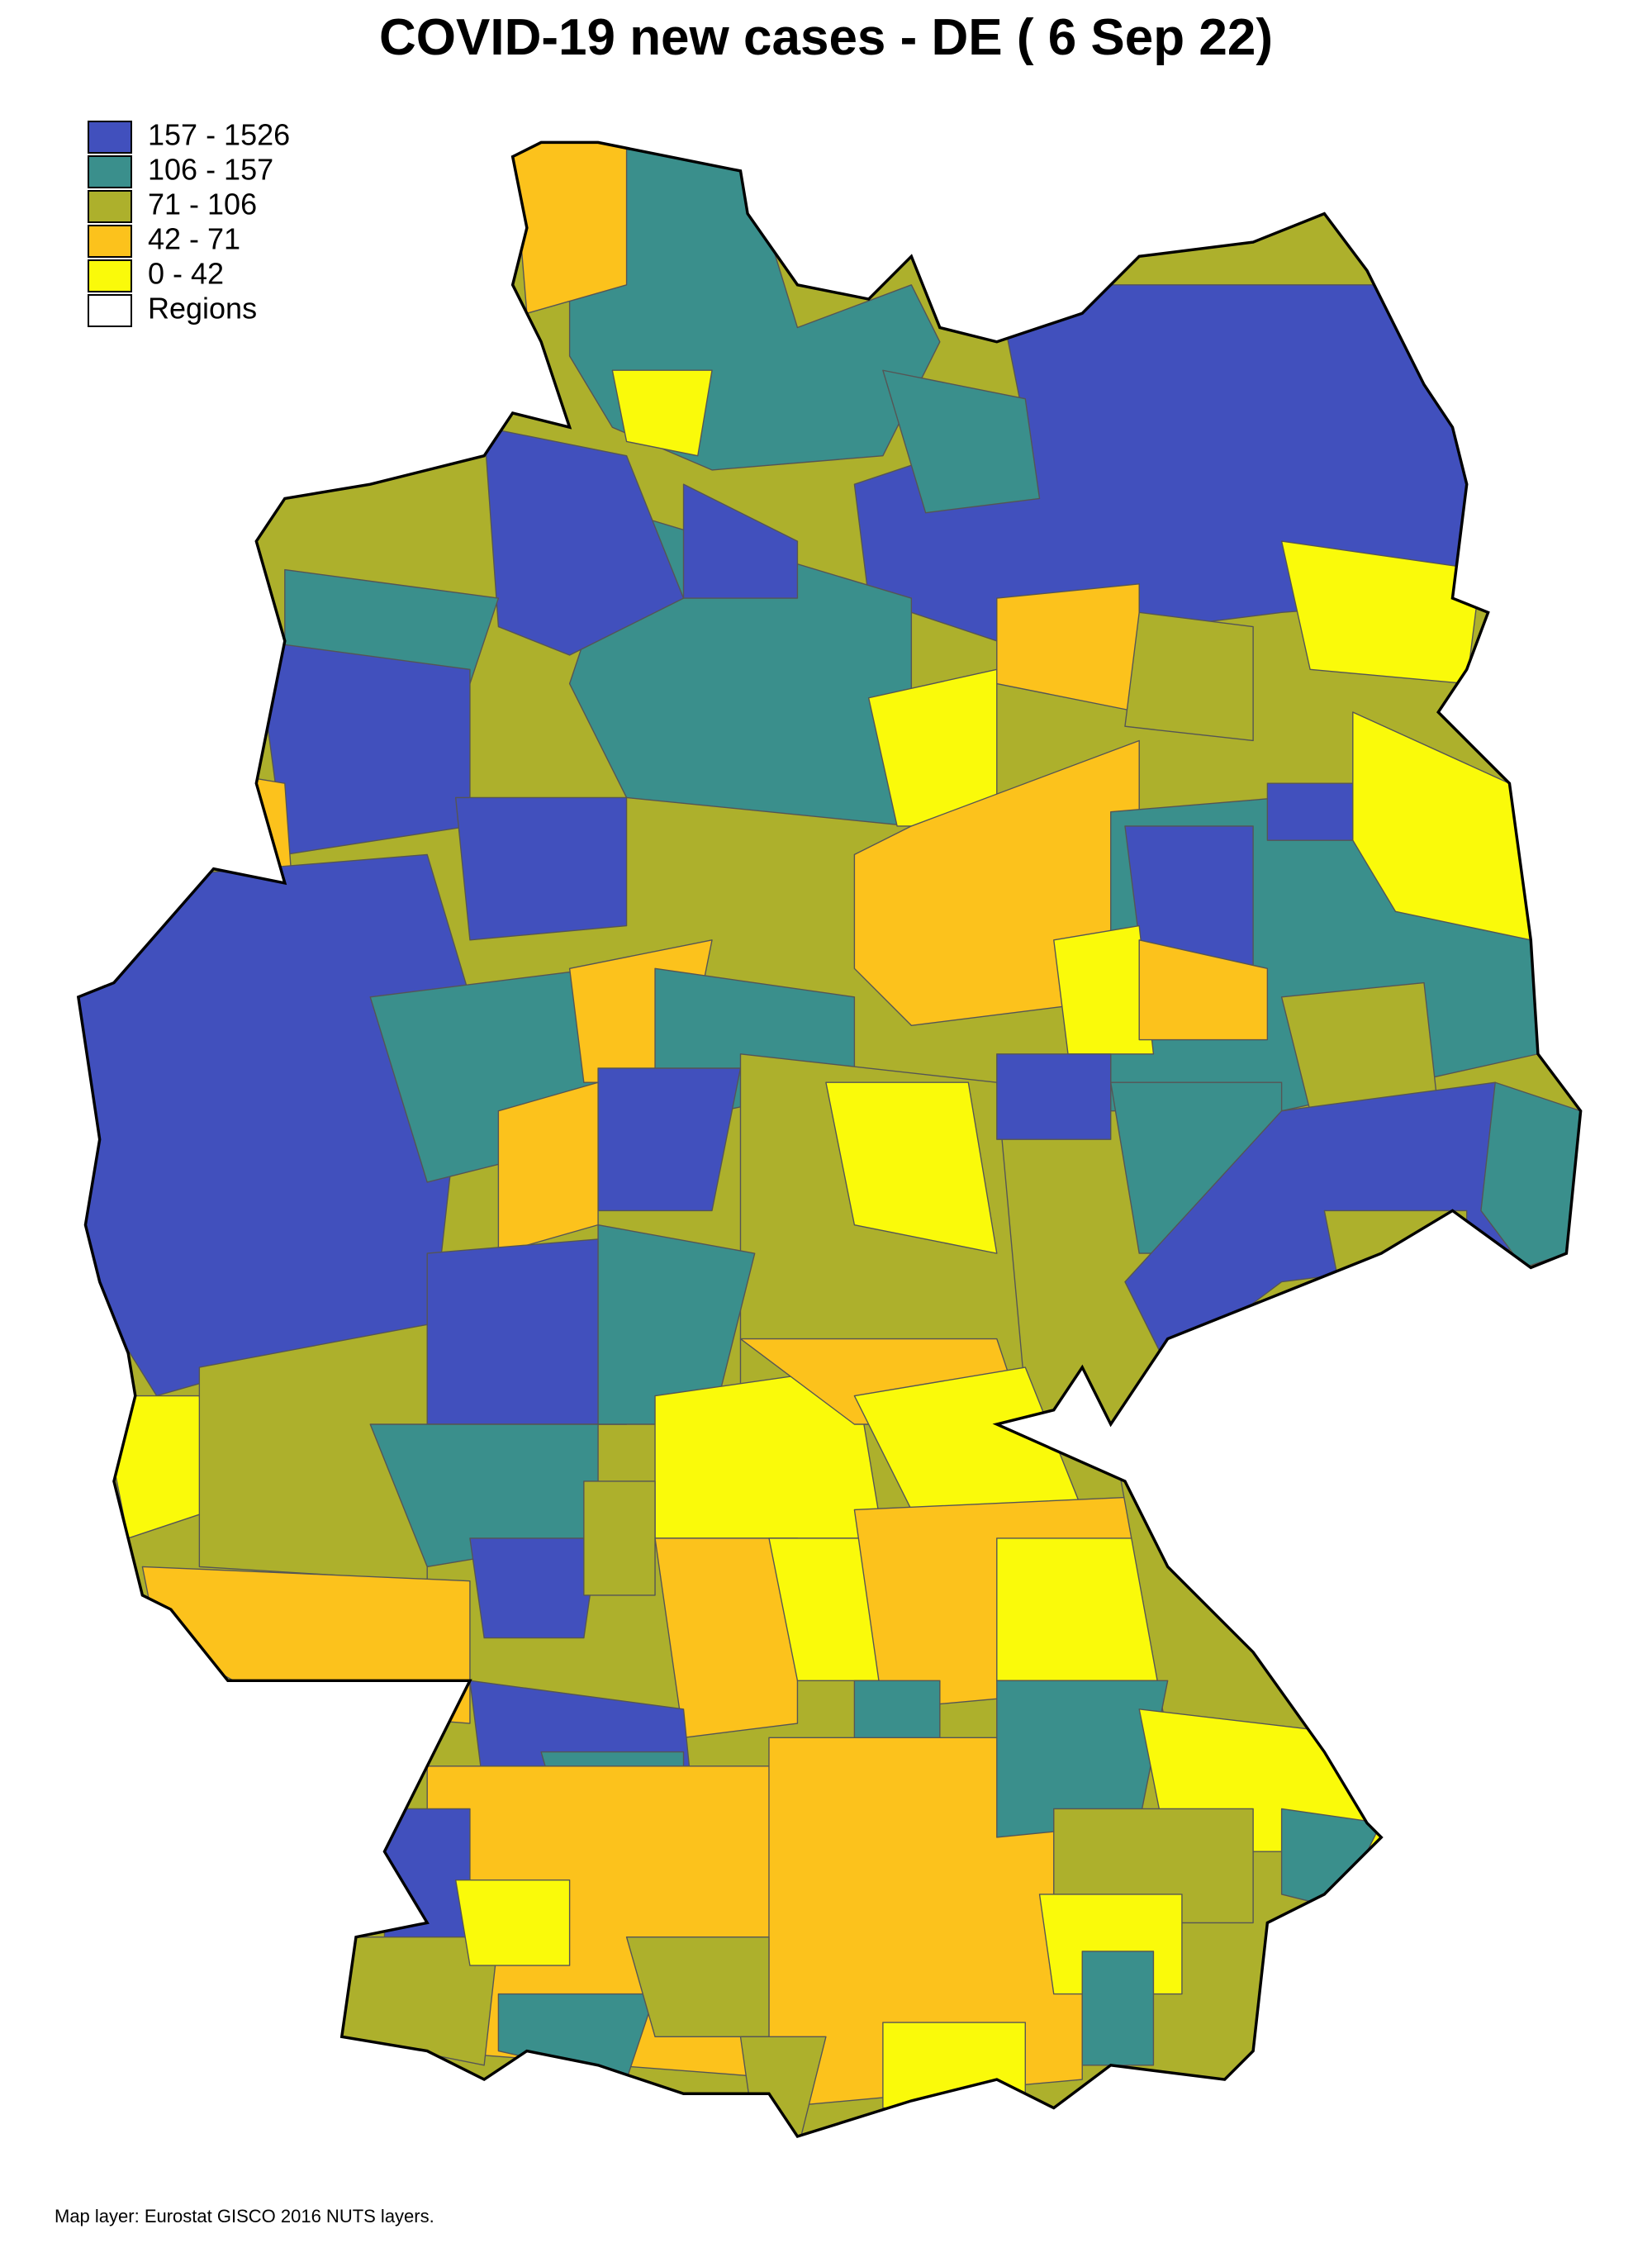  I want to click on legend-label: 71 - 106, so click(202, 204).